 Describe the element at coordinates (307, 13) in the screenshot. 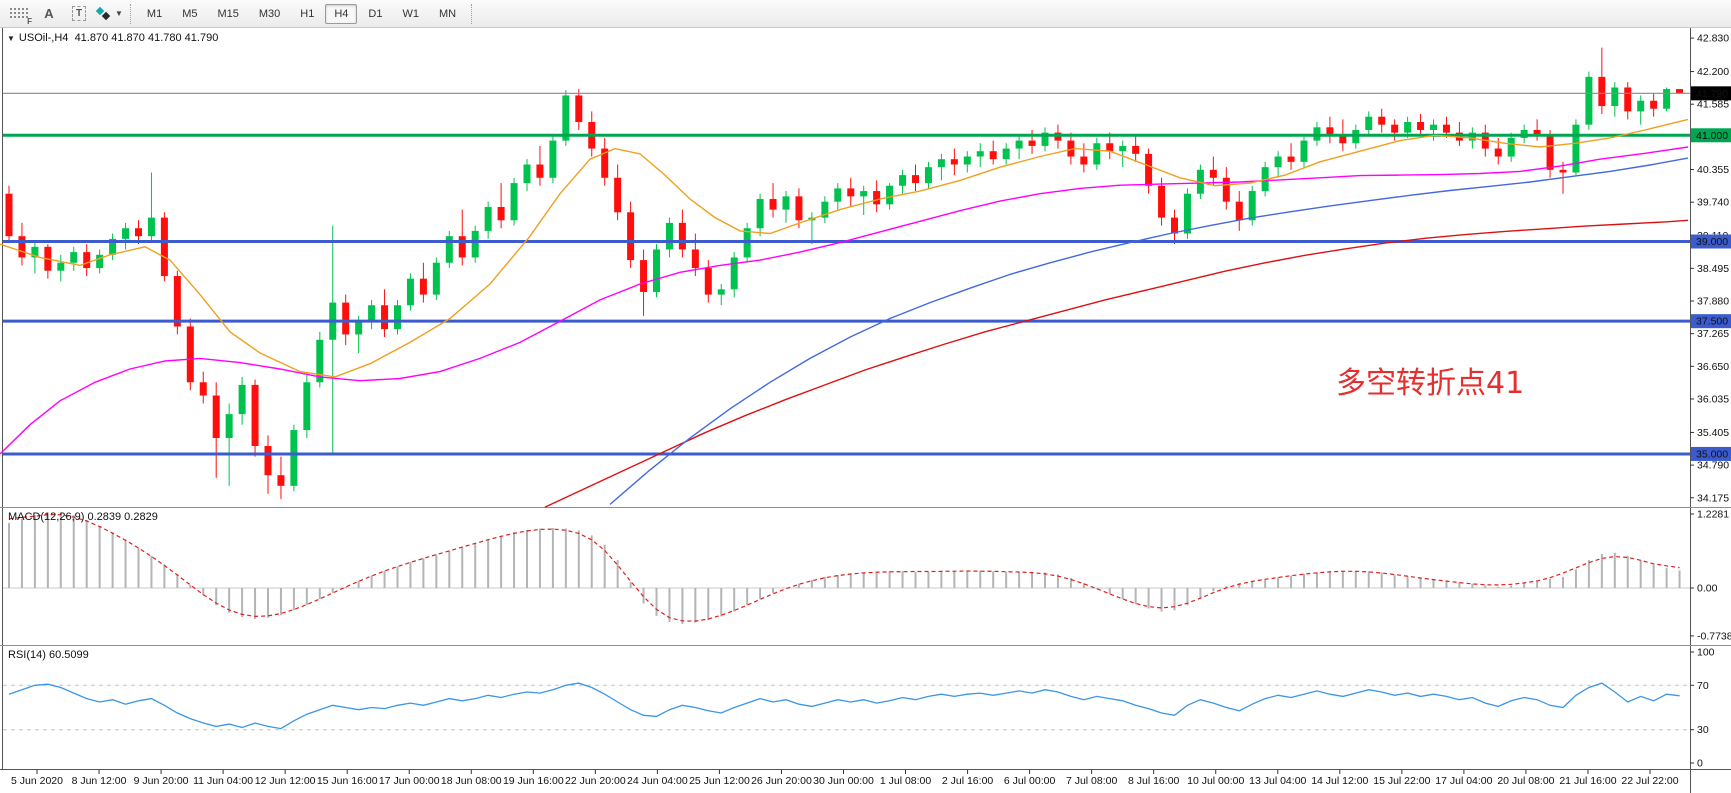

I see `timeframe-button-h1: H1` at that location.